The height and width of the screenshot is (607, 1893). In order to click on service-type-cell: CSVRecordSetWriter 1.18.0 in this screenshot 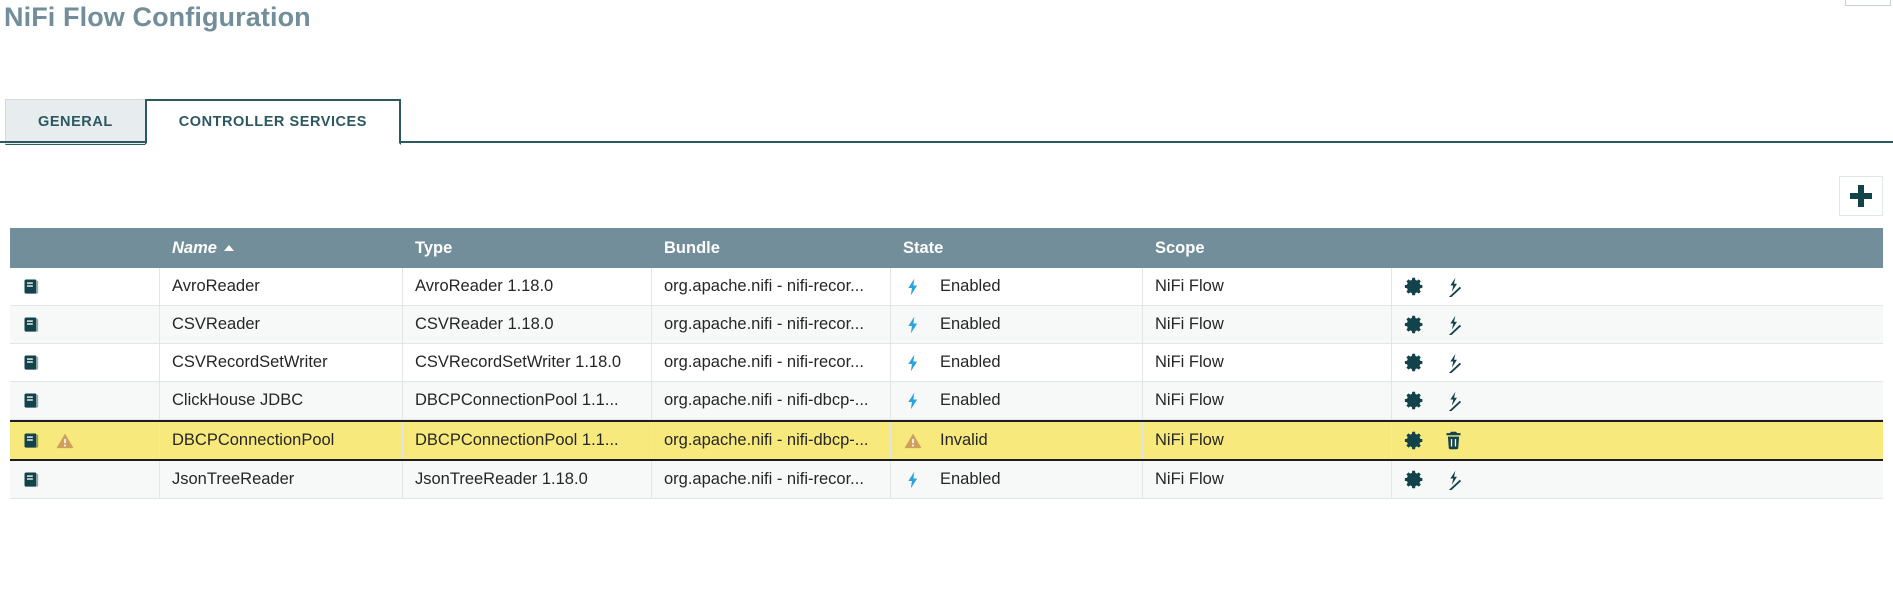, I will do `click(527, 362)`.